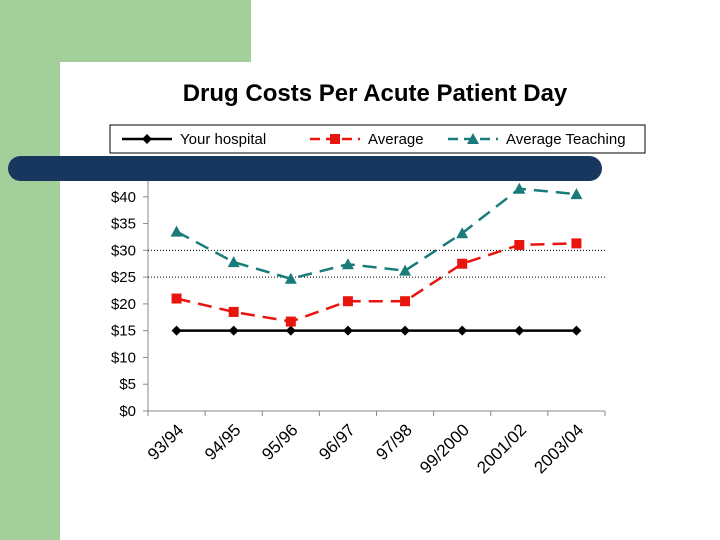 The height and width of the screenshot is (540, 720). I want to click on legend-label: Average Teaching, so click(566, 139).